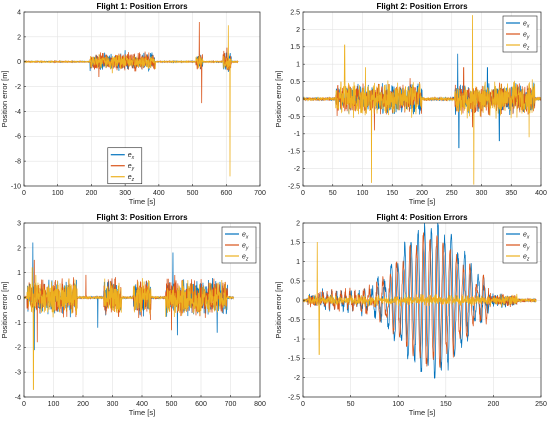 The image size is (550, 422). I want to click on y-tick-label: -2.5, so click(294, 186).